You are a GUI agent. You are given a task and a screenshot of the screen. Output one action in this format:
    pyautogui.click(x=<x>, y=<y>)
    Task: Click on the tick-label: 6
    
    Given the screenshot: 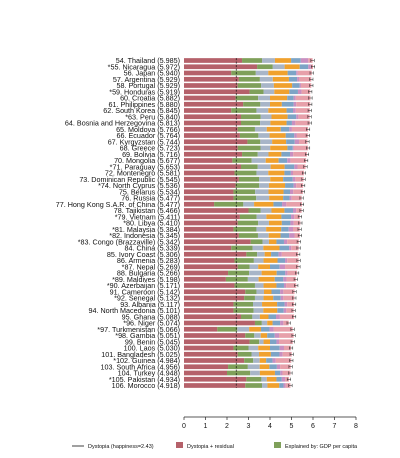 What is the action you would take?
    pyautogui.click(x=313, y=426)
    